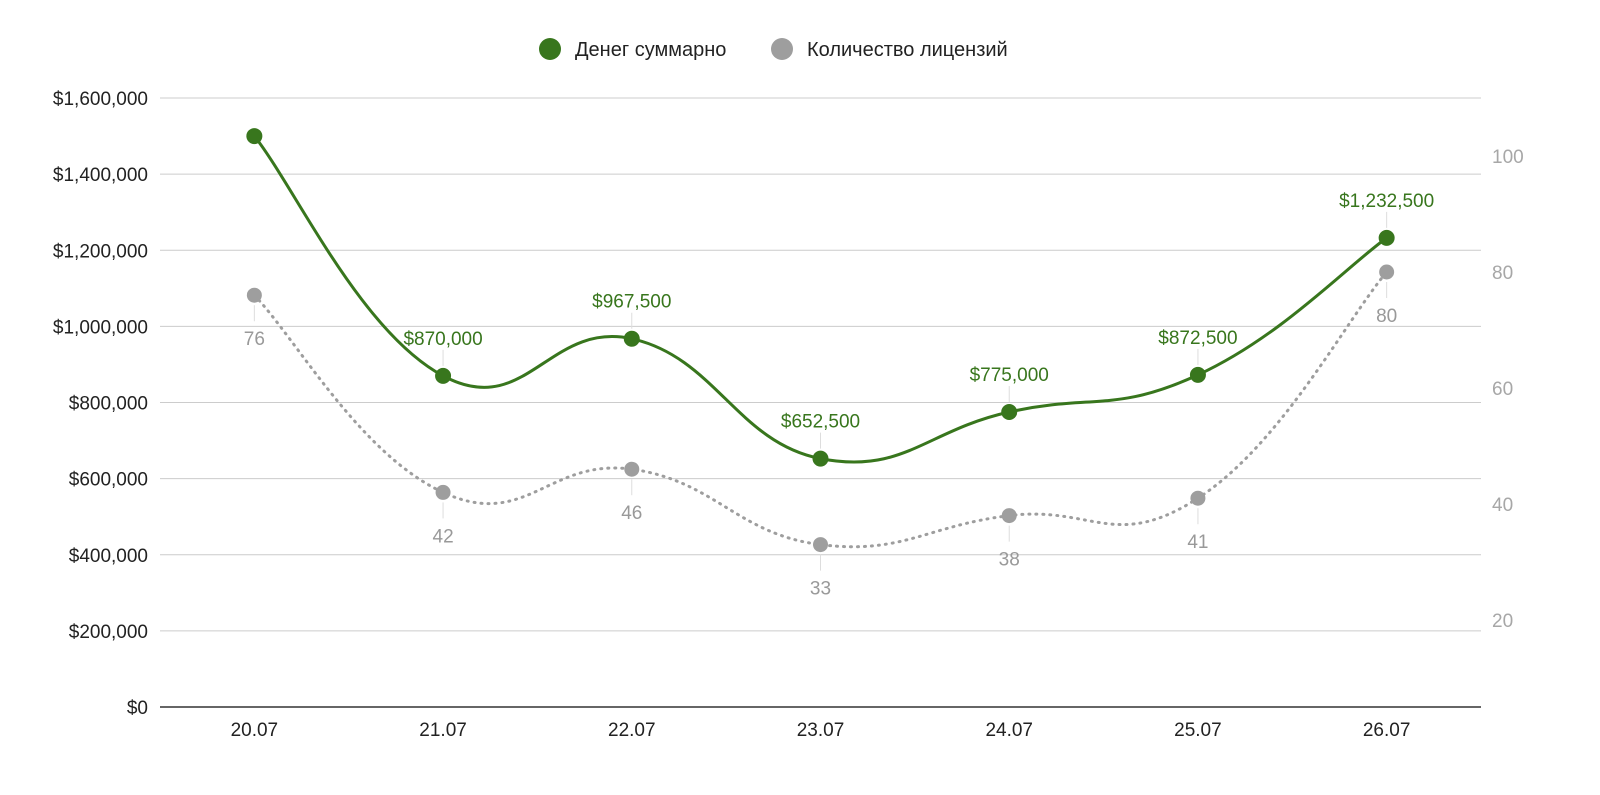 This screenshot has width=1600, height=795. What do you see at coordinates (1009, 375) in the screenshot?
I see `money-data-label: $775,000` at bounding box center [1009, 375].